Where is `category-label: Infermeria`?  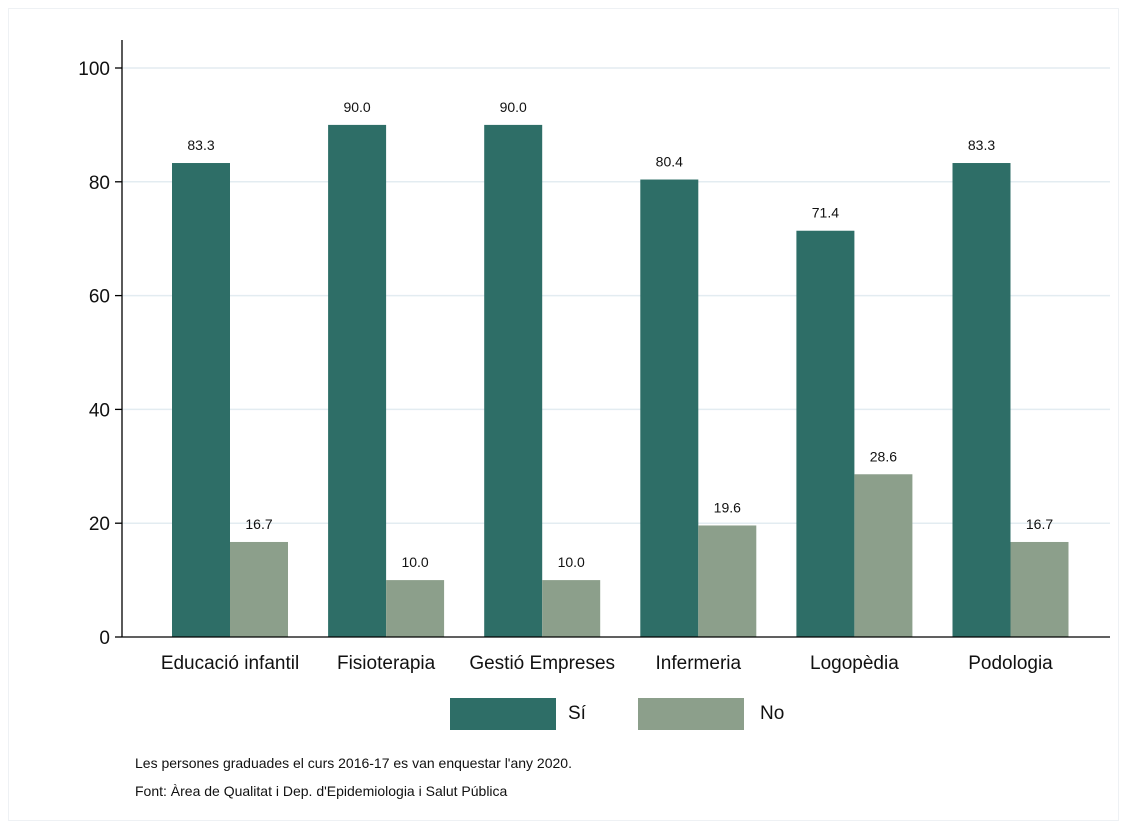 category-label: Infermeria is located at coordinates (699, 663).